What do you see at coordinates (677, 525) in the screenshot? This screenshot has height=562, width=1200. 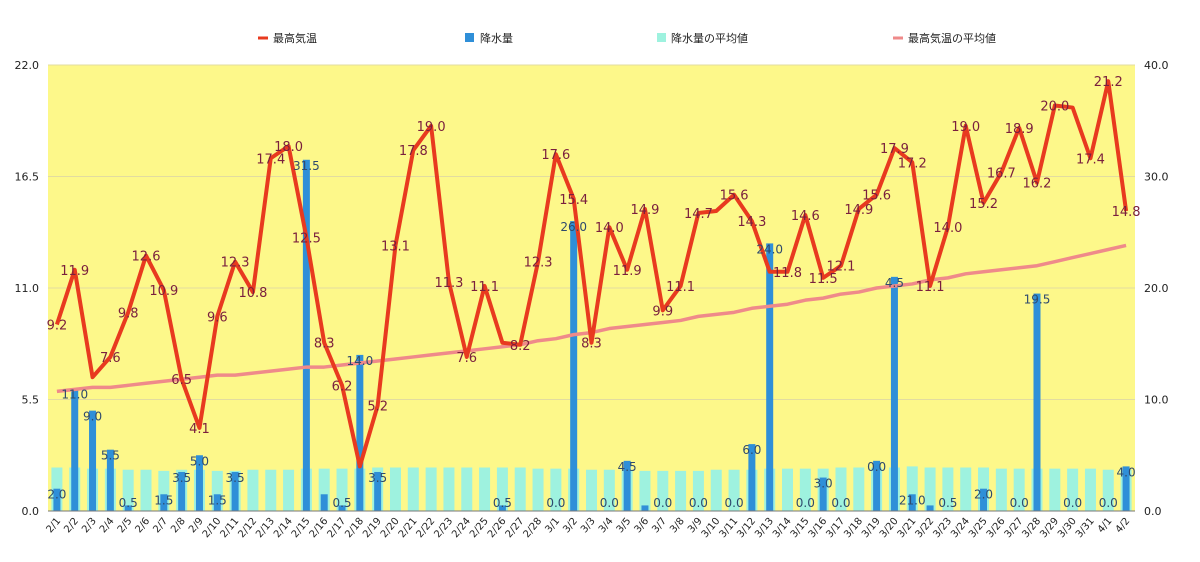 I see `x-tick-label: 3/8` at bounding box center [677, 525].